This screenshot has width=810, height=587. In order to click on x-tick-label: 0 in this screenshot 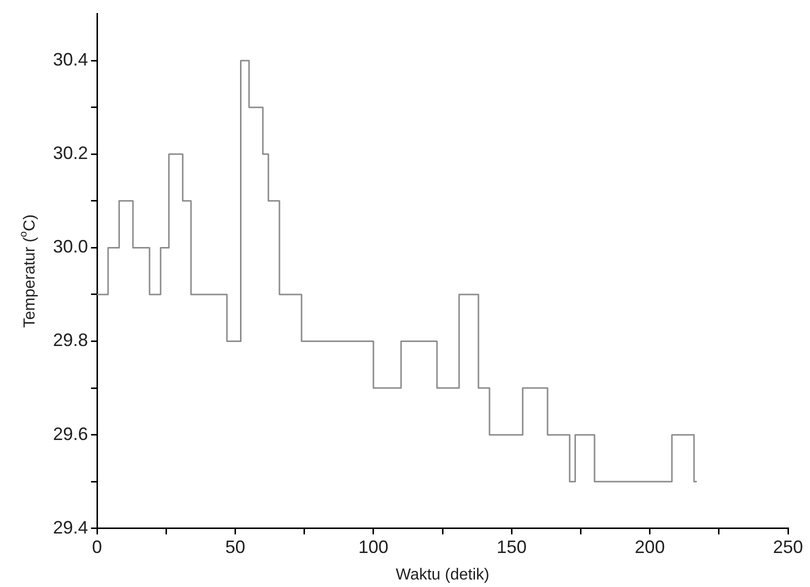, I will do `click(97, 547)`.